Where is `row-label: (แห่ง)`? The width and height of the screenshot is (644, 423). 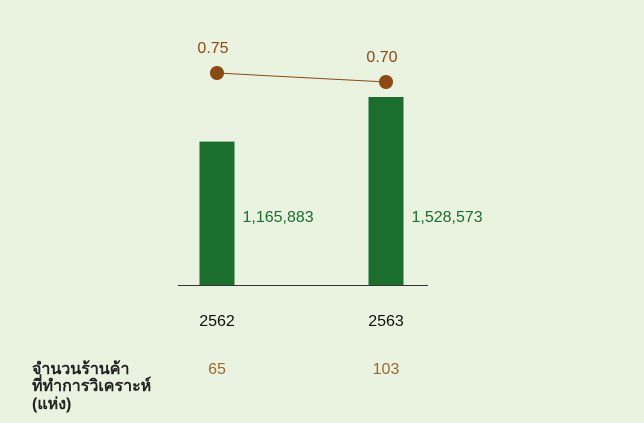 row-label: (แห่ง) is located at coordinates (51, 404).